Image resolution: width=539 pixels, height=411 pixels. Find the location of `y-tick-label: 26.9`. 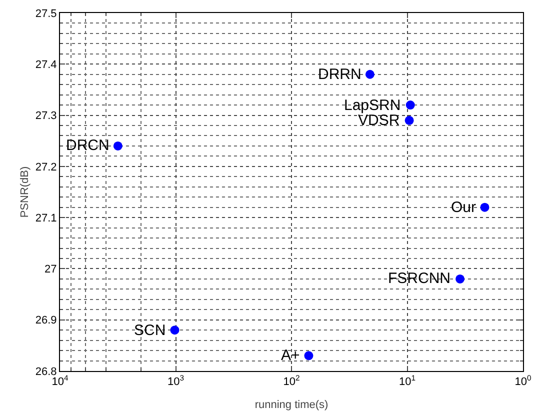

y-tick-label: 26.9 is located at coordinates (46, 320).